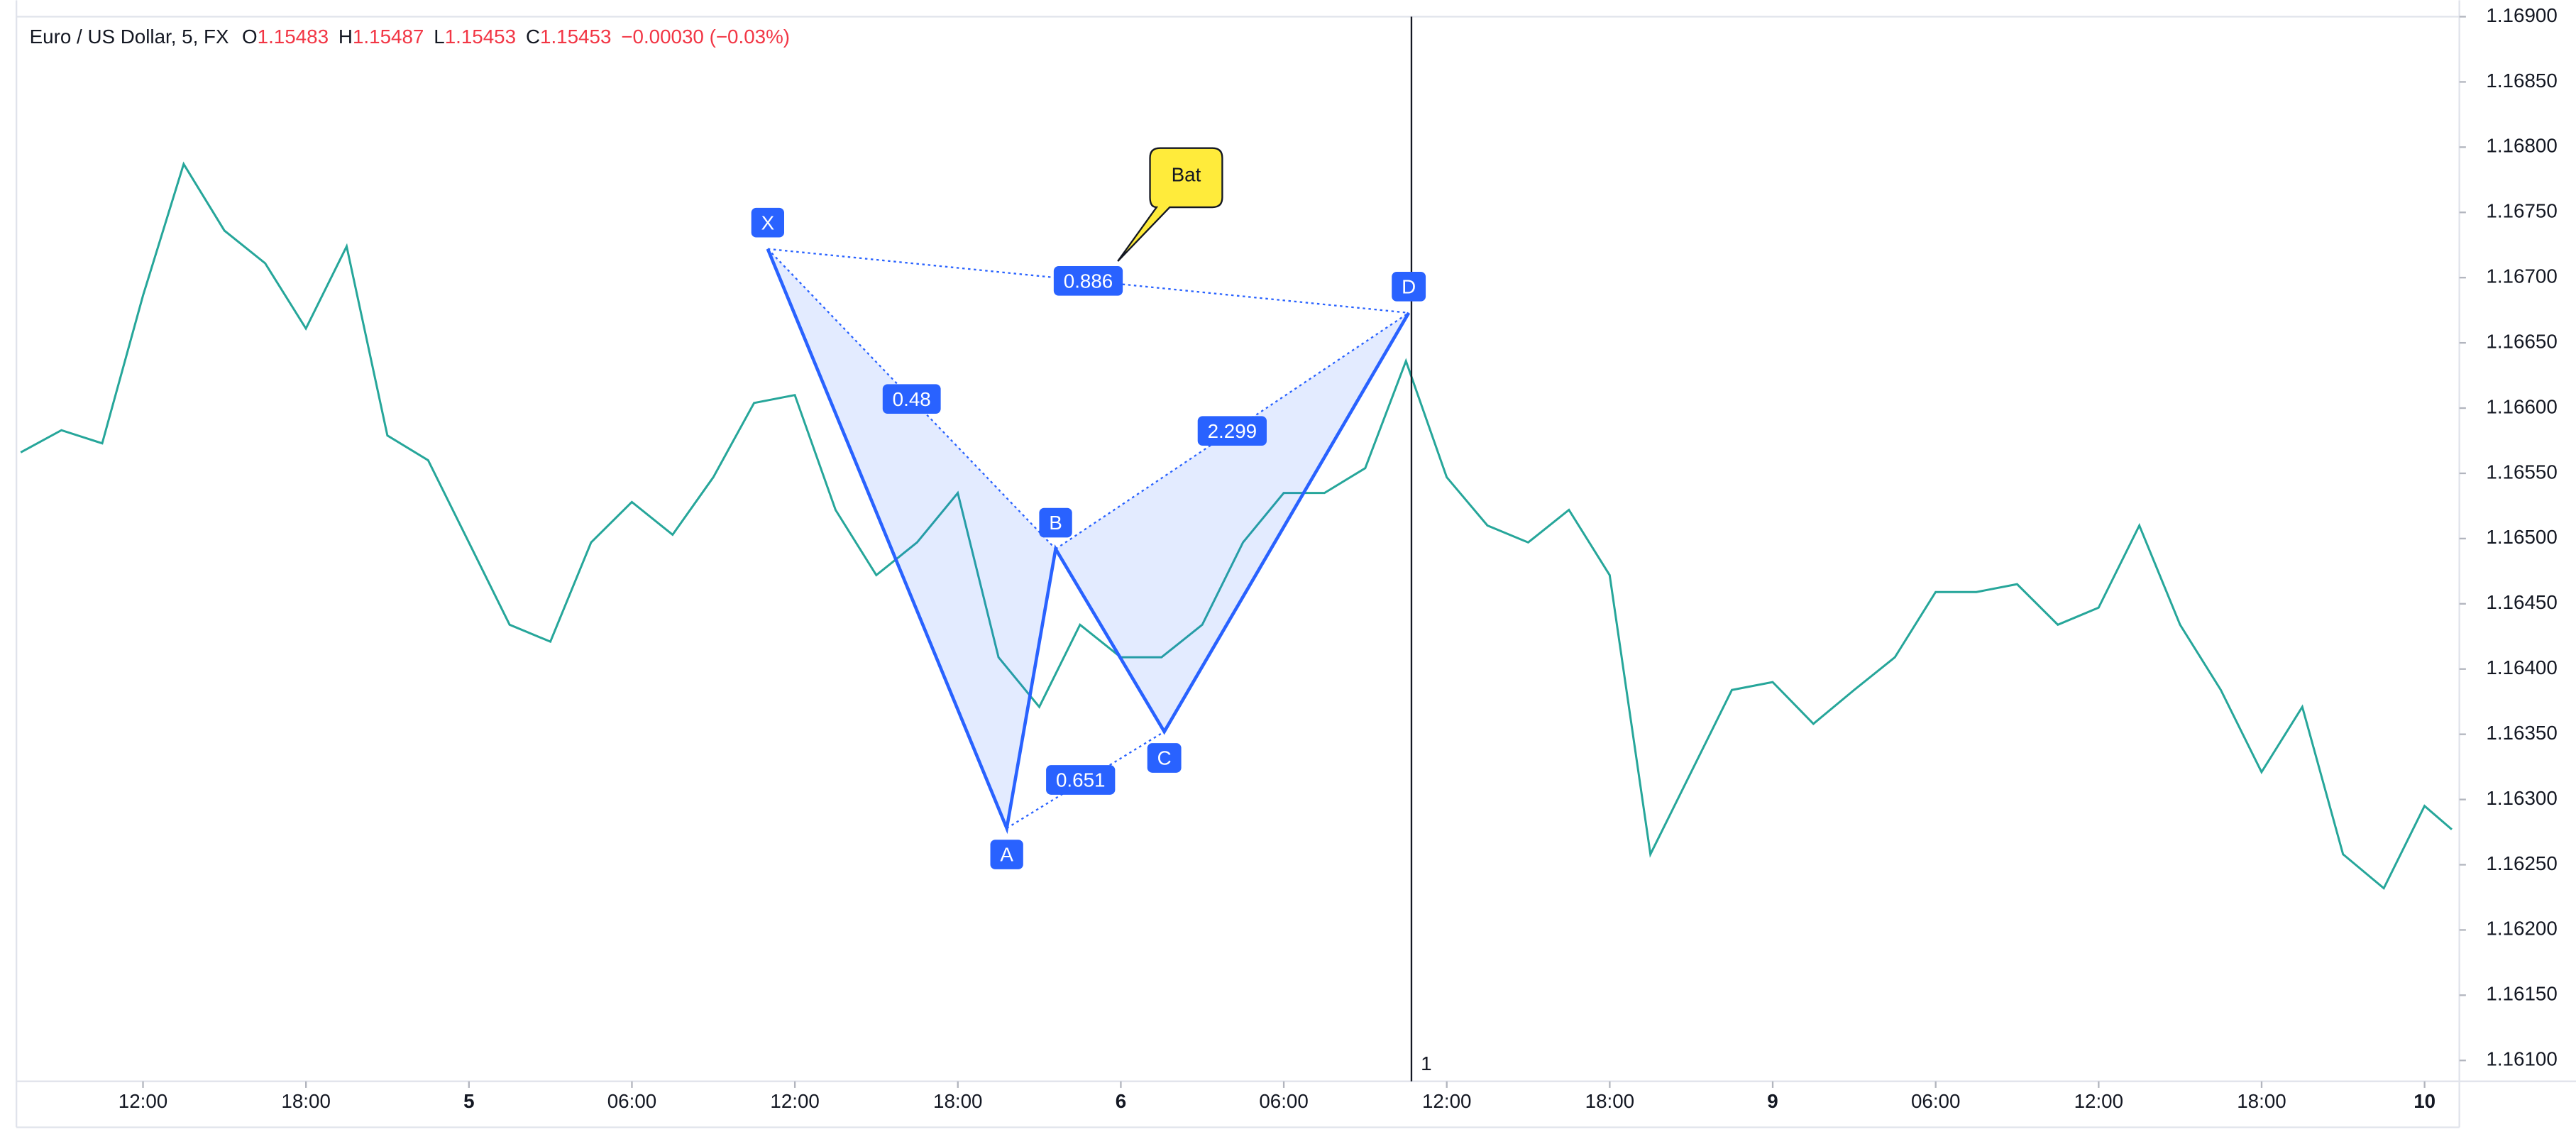 This screenshot has width=2576, height=1144. What do you see at coordinates (2521, 406) in the screenshot?
I see `y-tick-label: 1.16600` at bounding box center [2521, 406].